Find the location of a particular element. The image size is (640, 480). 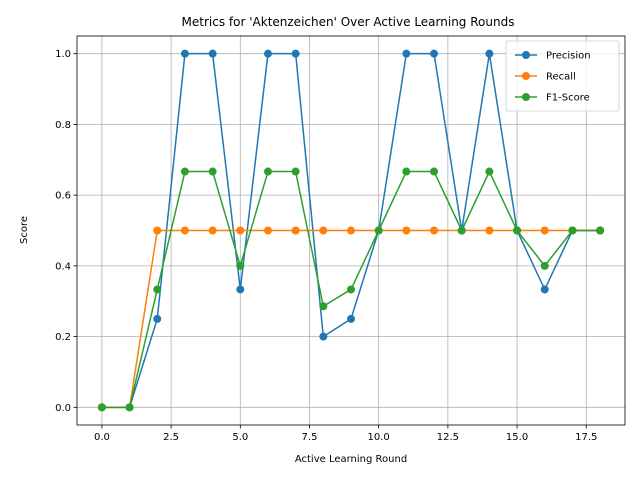

y-tick-label: 0.0 is located at coordinates (63, 408).